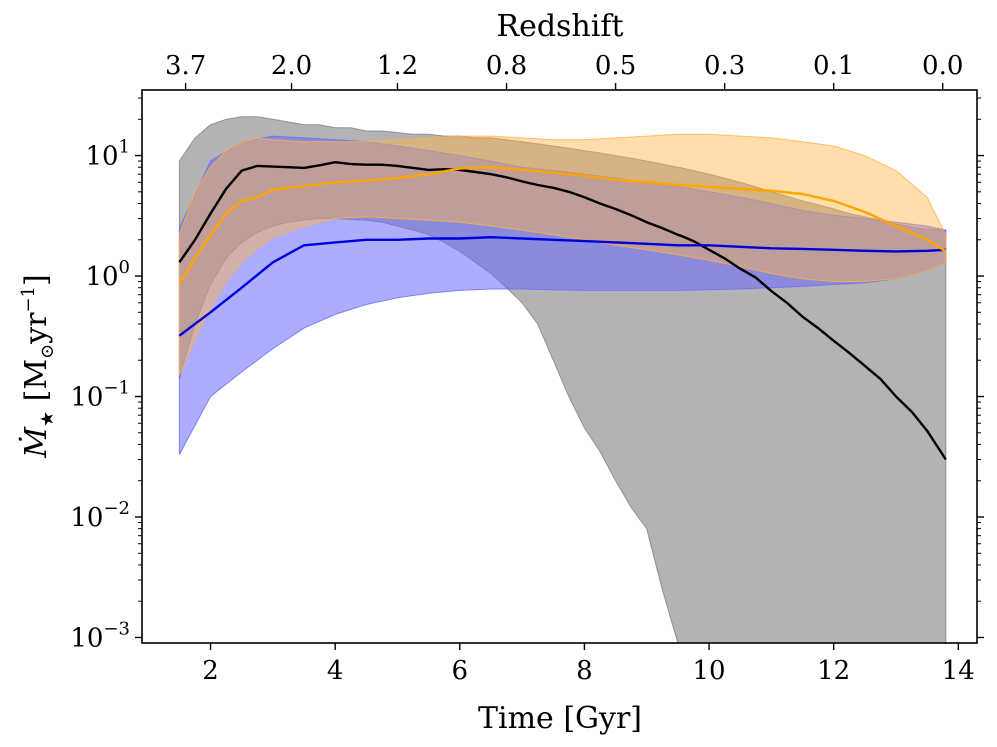 The height and width of the screenshot is (747, 997). I want to click on y-axis-title-unit-sub: ⊙, so click(47, 351).